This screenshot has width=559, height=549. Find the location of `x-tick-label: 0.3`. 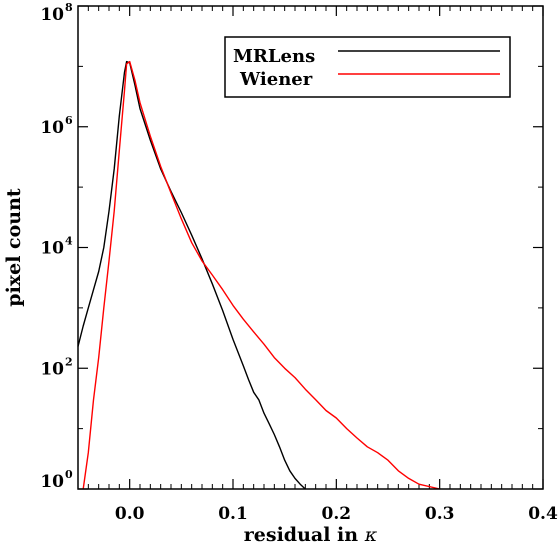

x-tick-label: 0.3 is located at coordinates (440, 514).